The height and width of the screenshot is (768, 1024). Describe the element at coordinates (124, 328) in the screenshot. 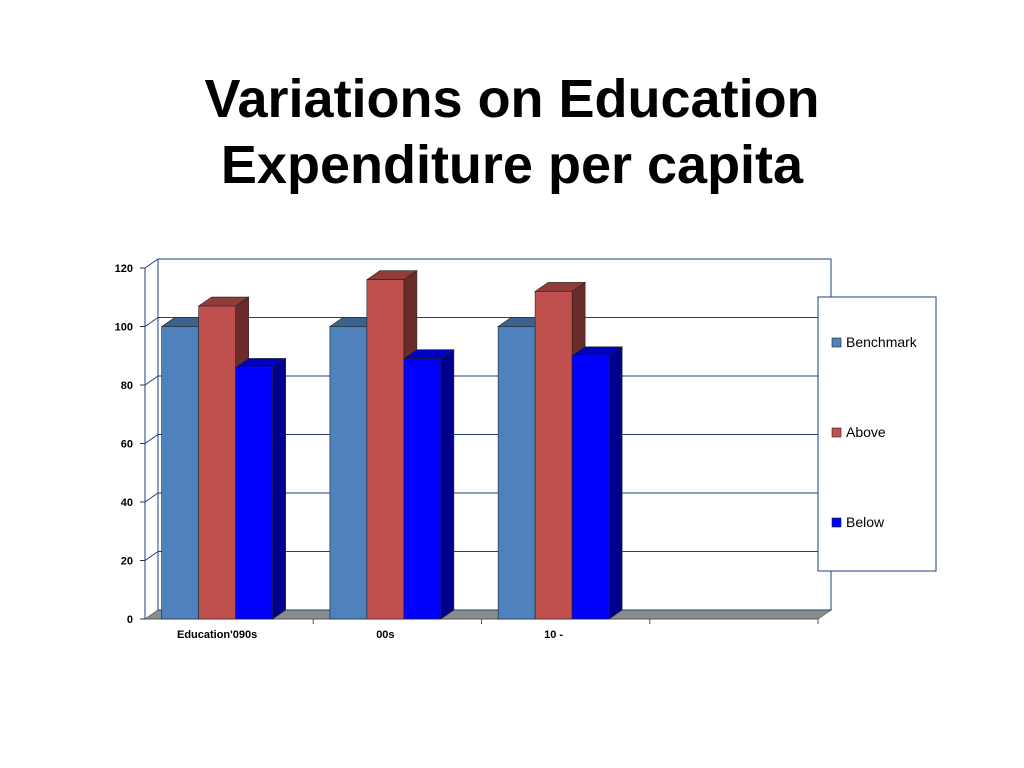

I see `y-tick-label: 100` at that location.